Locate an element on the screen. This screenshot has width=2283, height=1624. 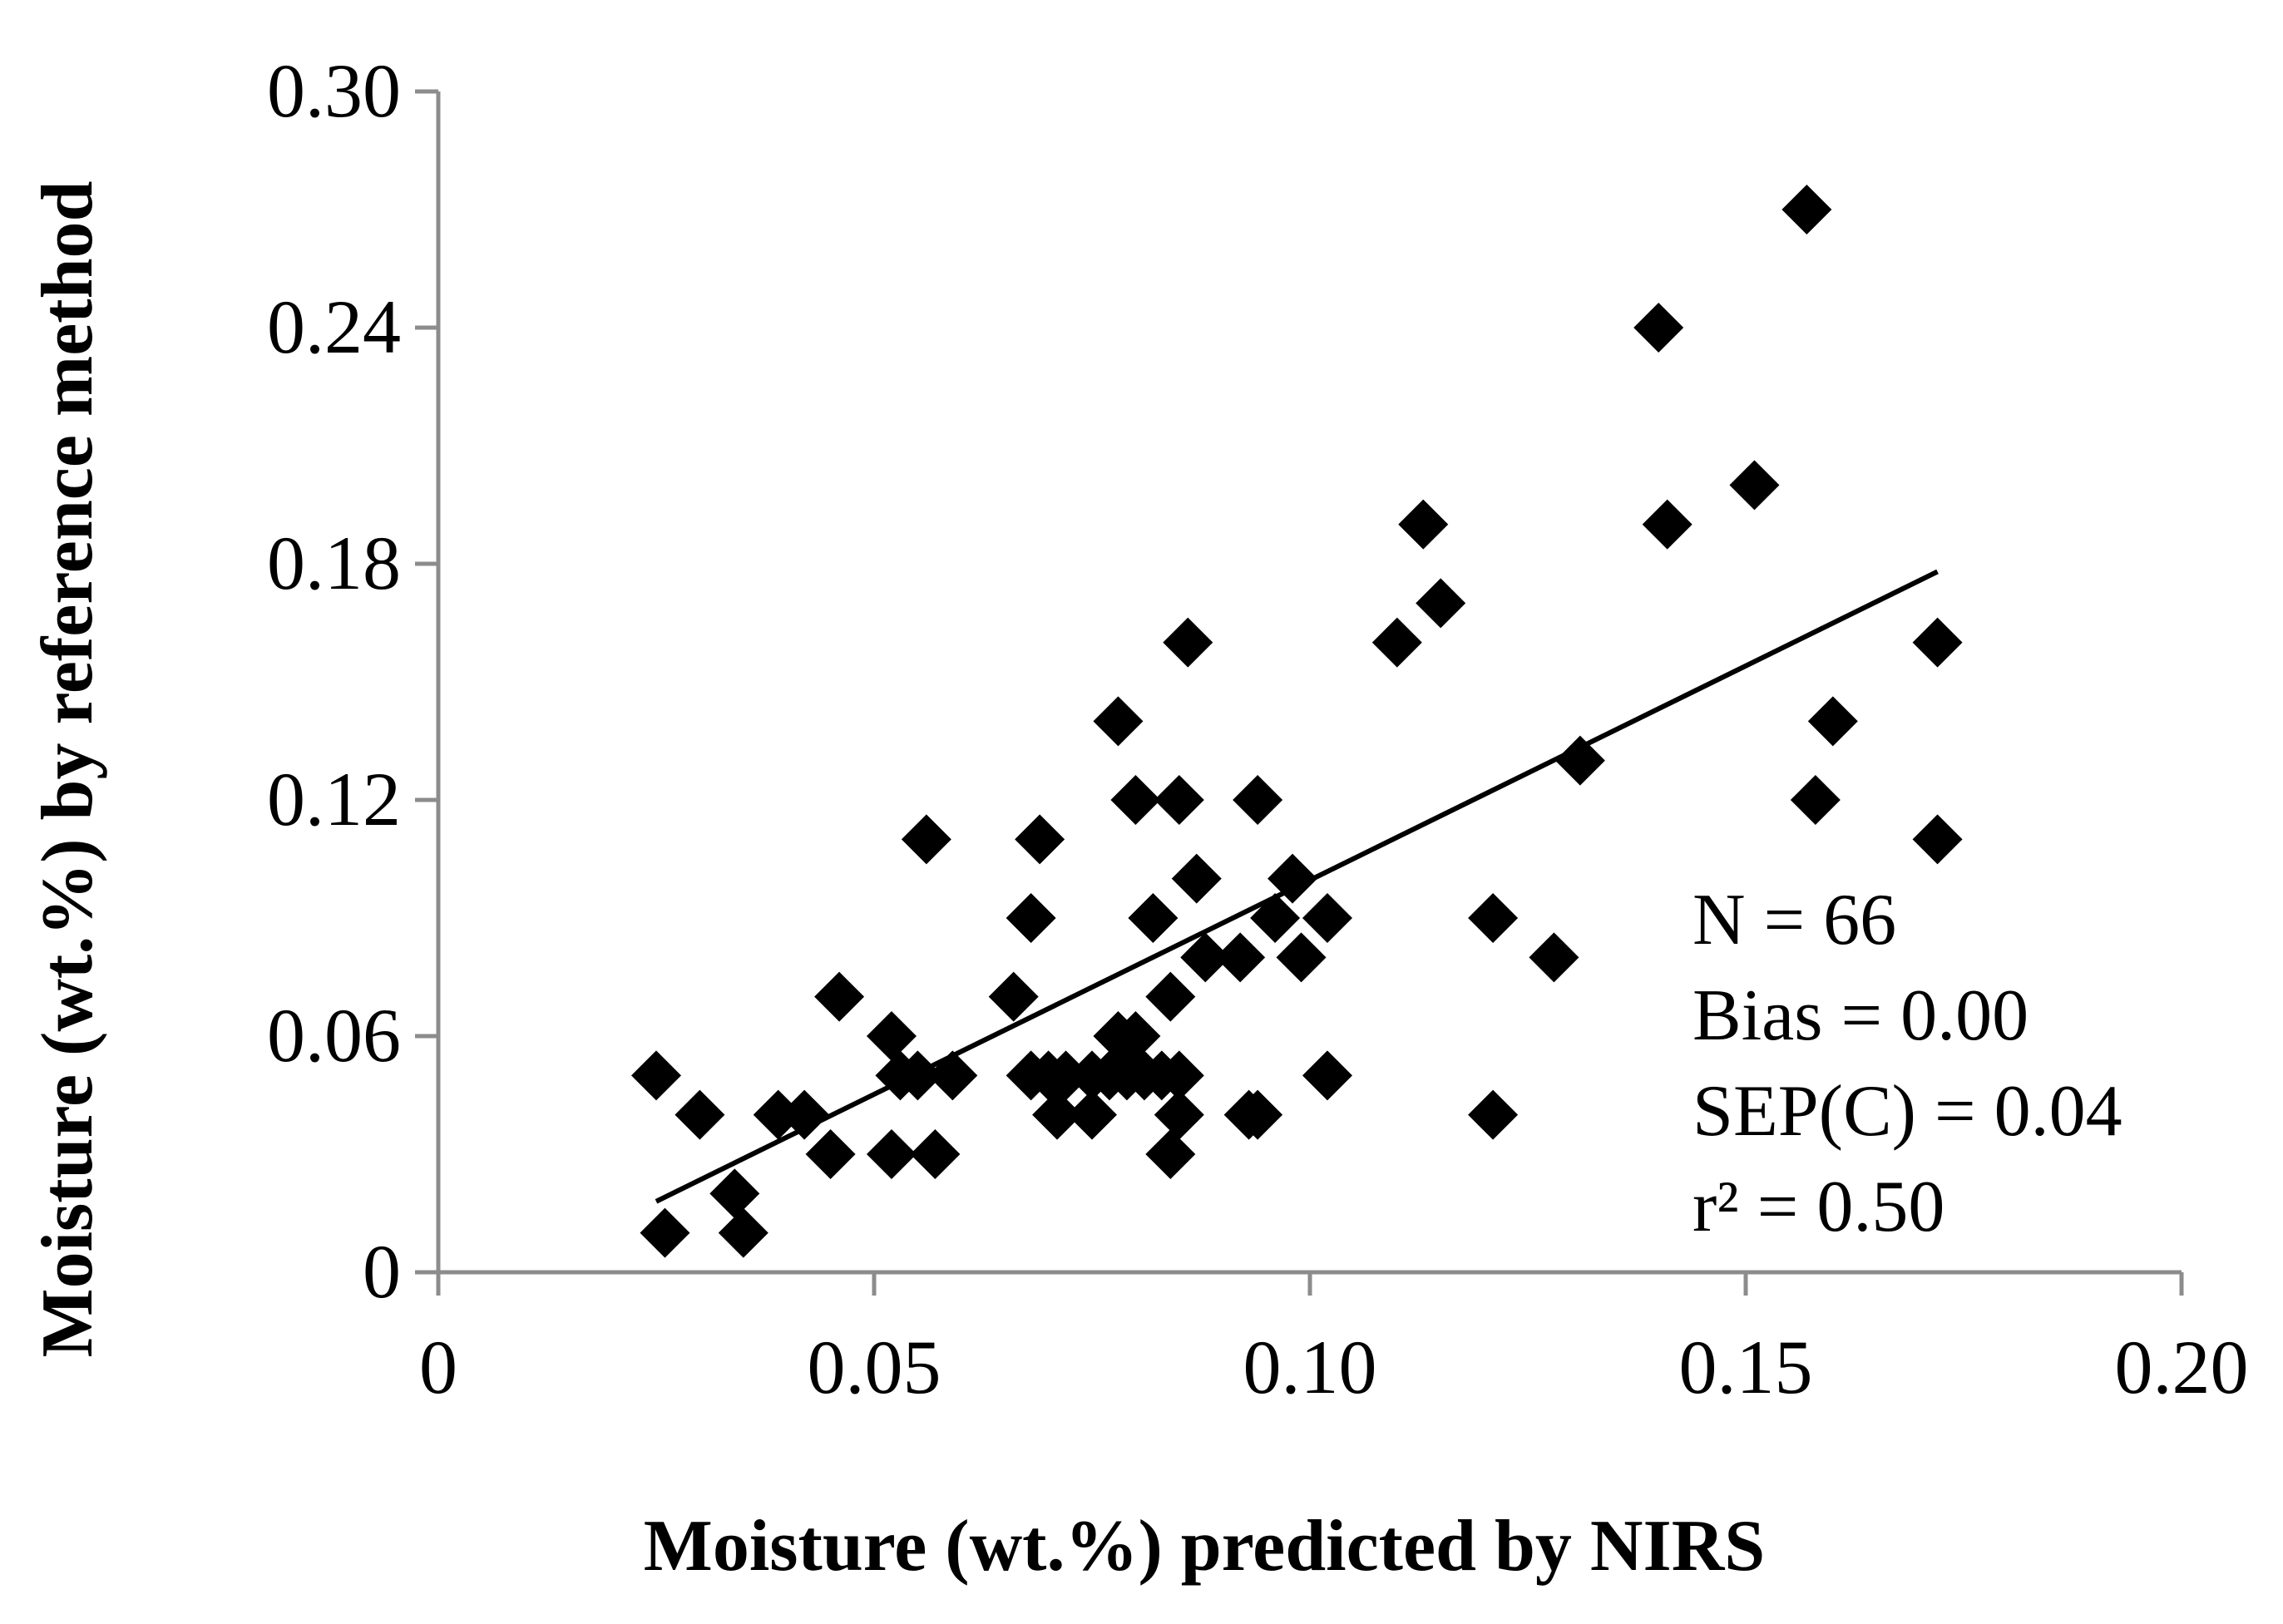
y-axis: 0 0.06 0.12 0.18 0.24 0.30 is located at coordinates (354, 681).